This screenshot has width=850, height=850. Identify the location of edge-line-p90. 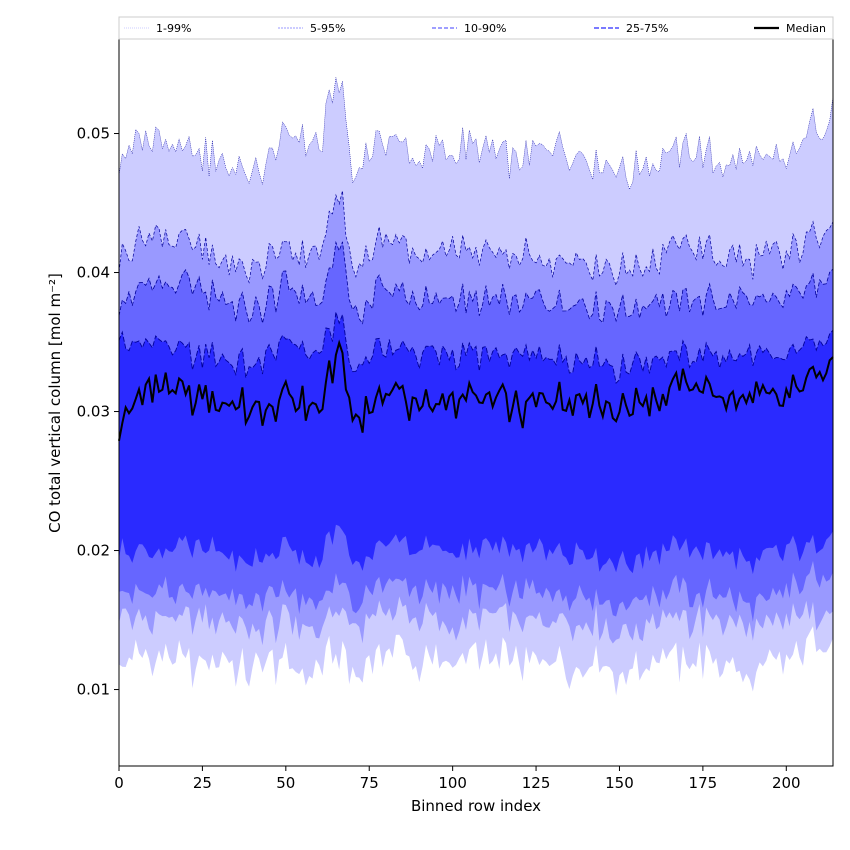
(476, 282).